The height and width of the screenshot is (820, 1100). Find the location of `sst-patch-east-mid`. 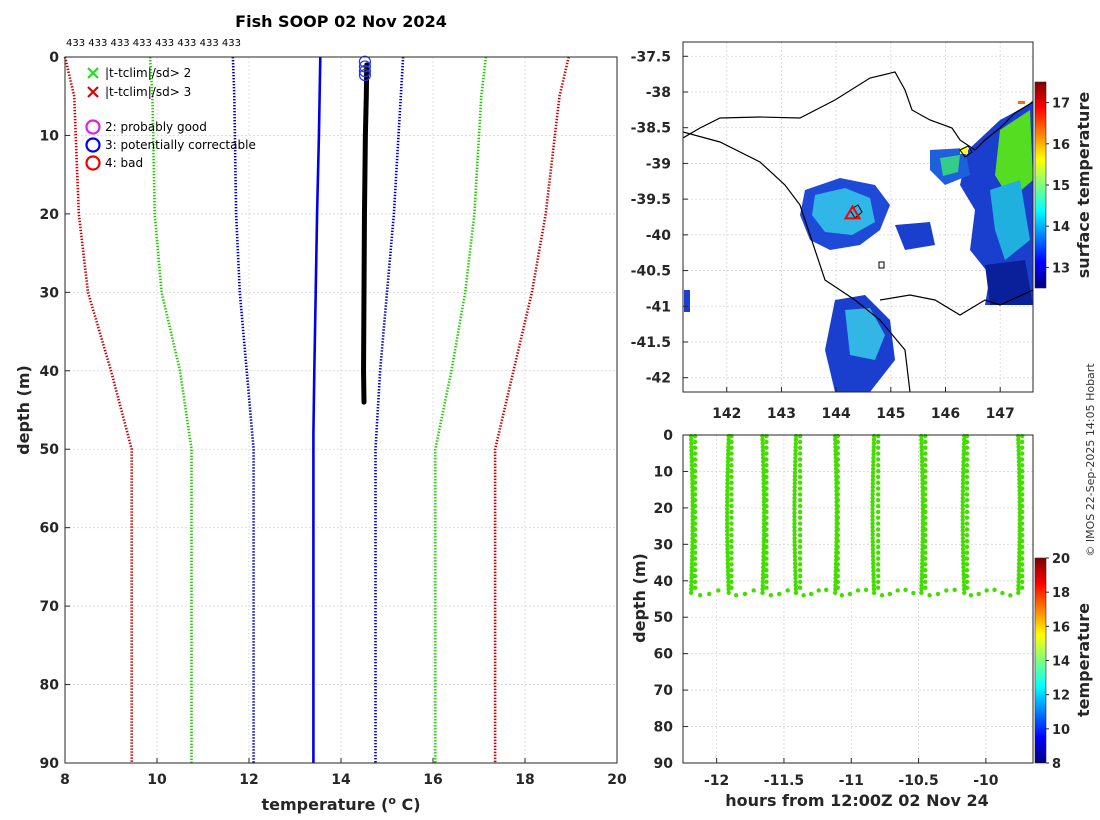

sst-patch-east-mid is located at coordinates (1010, 220).